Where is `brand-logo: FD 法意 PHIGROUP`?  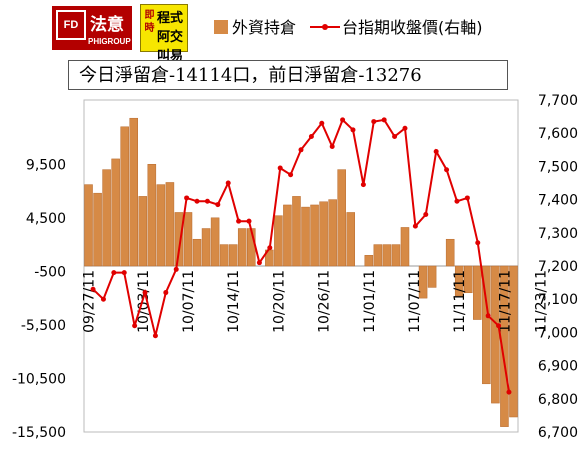 brand-logo: FD 法意 PHIGROUP is located at coordinates (92, 28).